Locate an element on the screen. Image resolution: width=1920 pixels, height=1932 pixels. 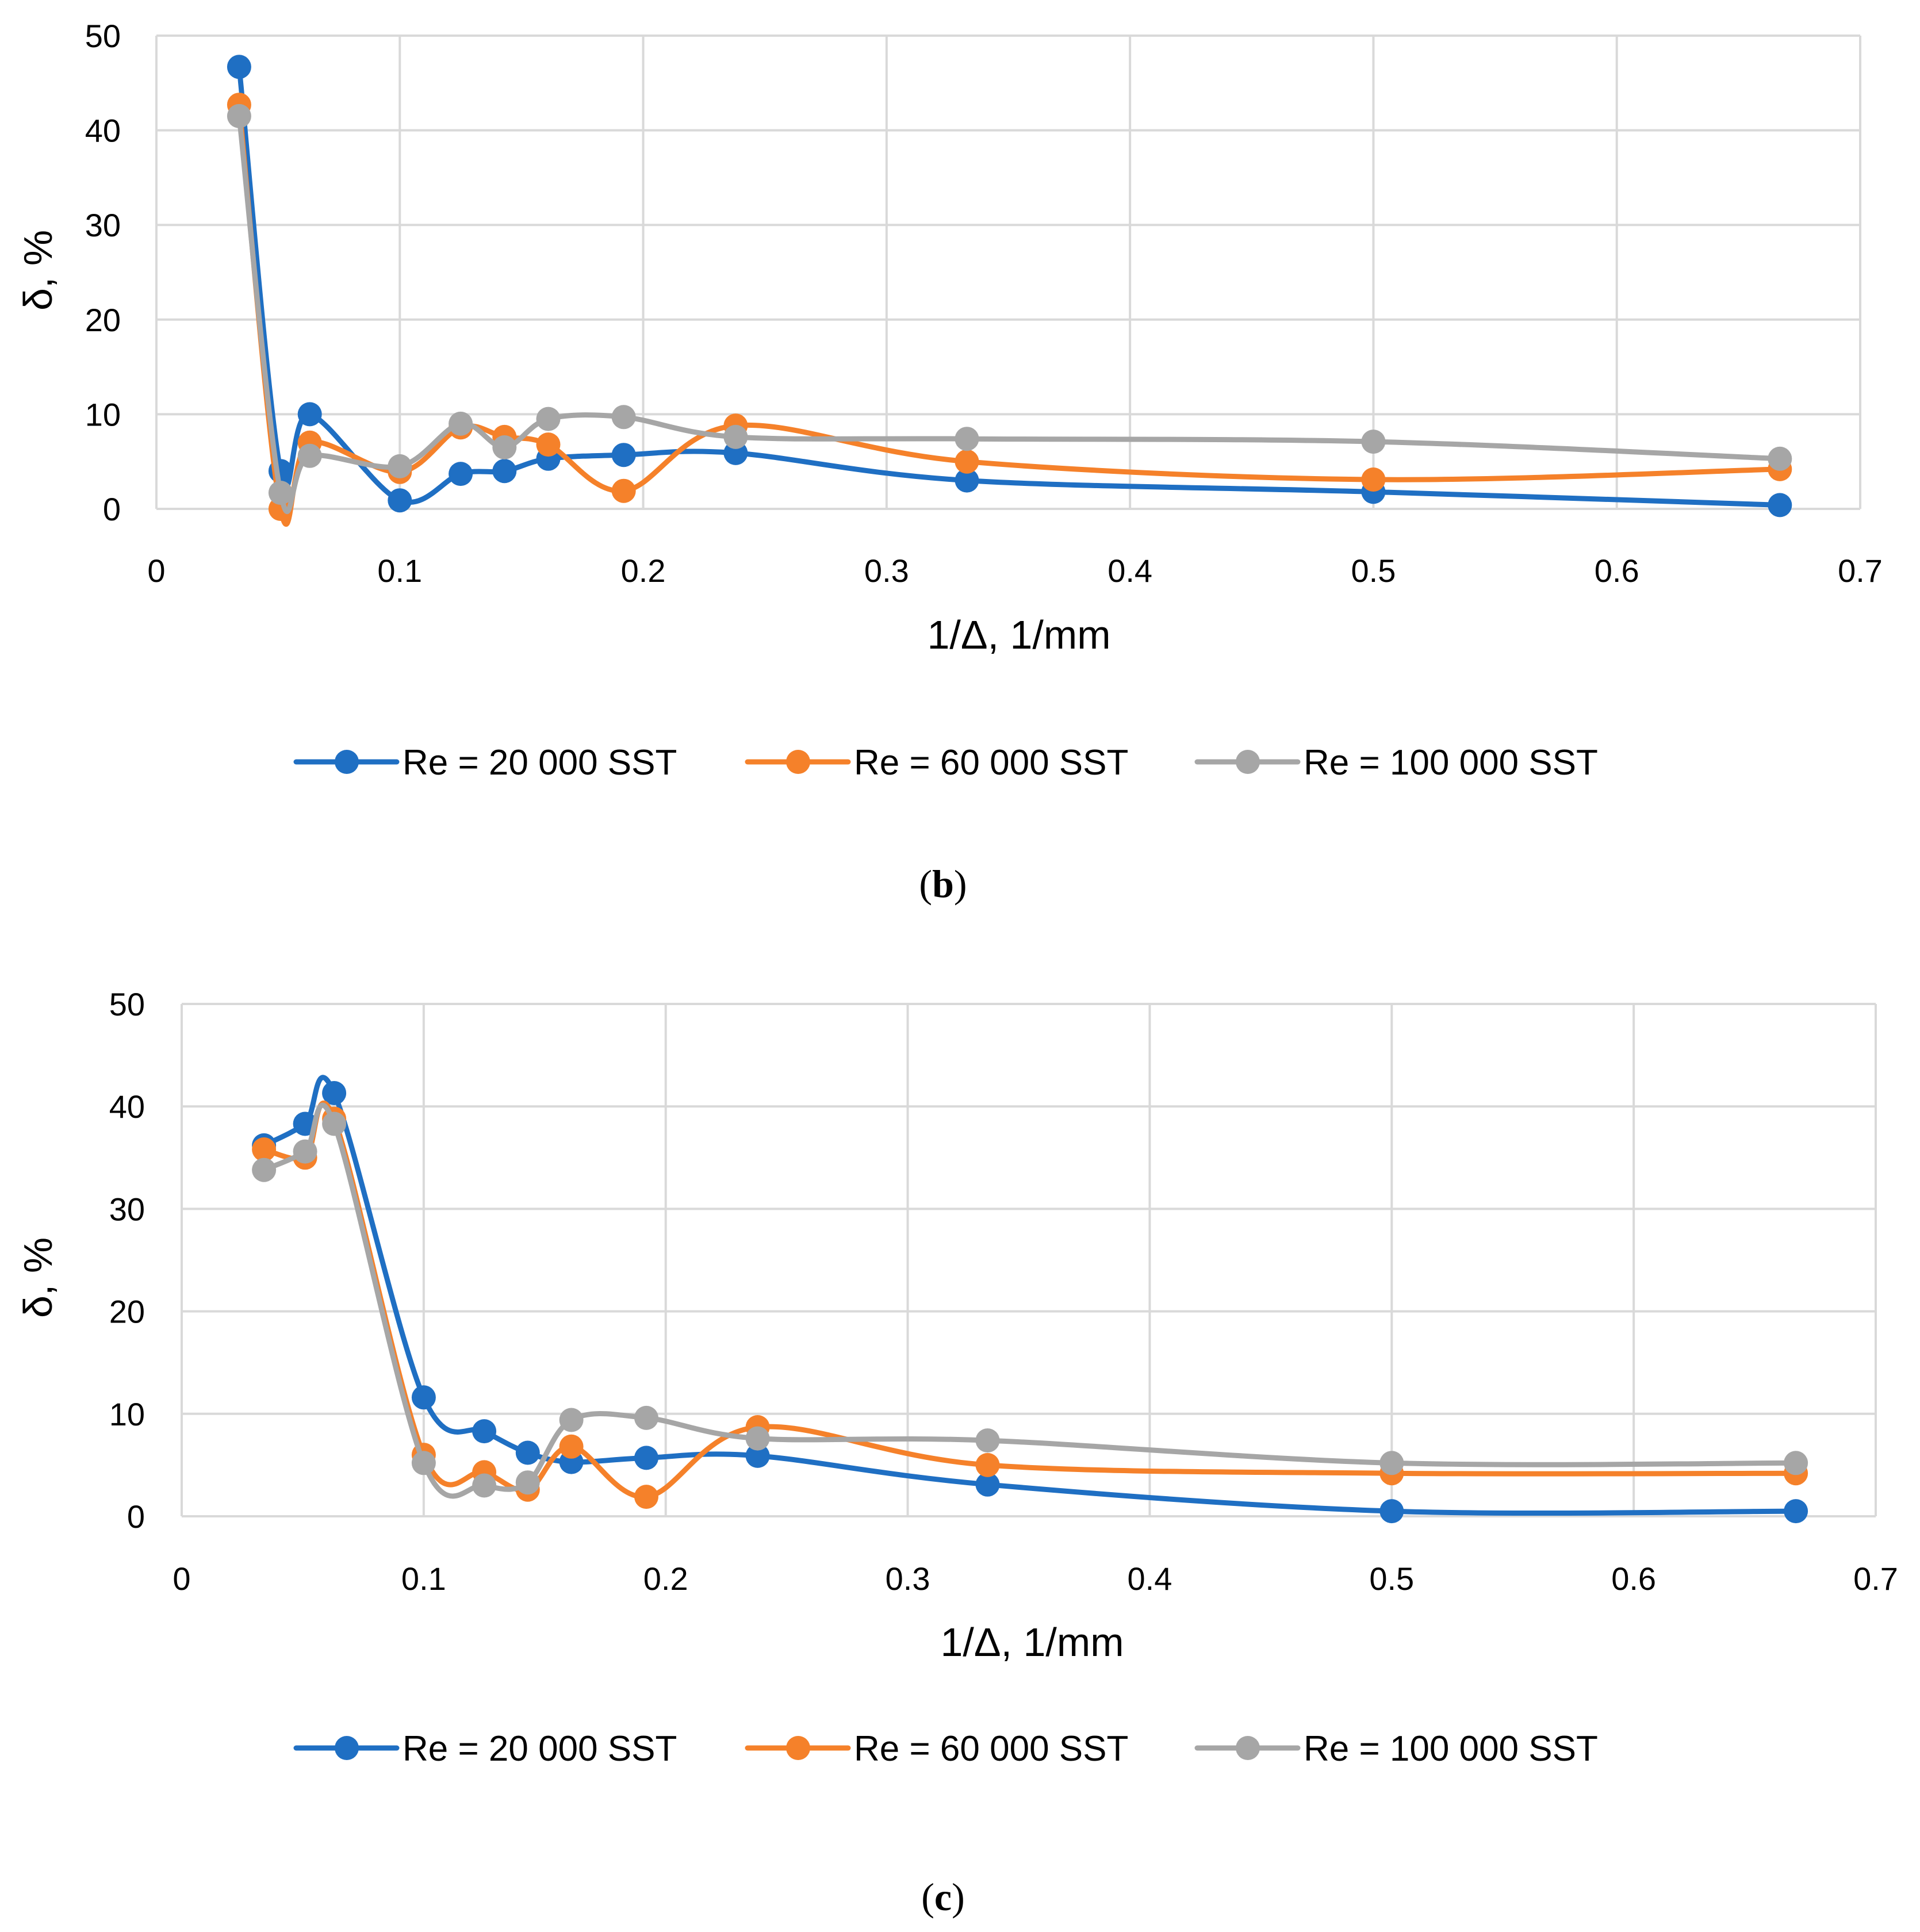
panel-caption: (b) is located at coordinates (943, 884).